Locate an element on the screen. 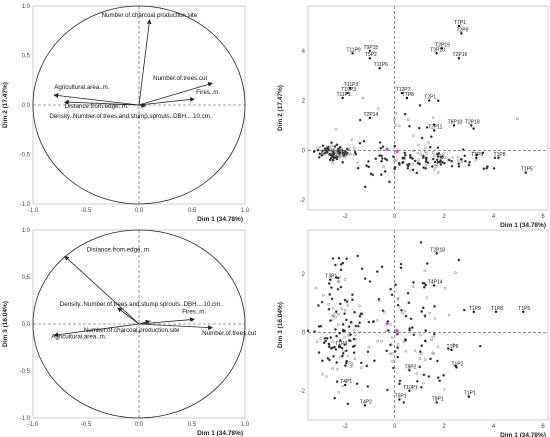  y-tick-label: 2 is located at coordinates (304, 275).